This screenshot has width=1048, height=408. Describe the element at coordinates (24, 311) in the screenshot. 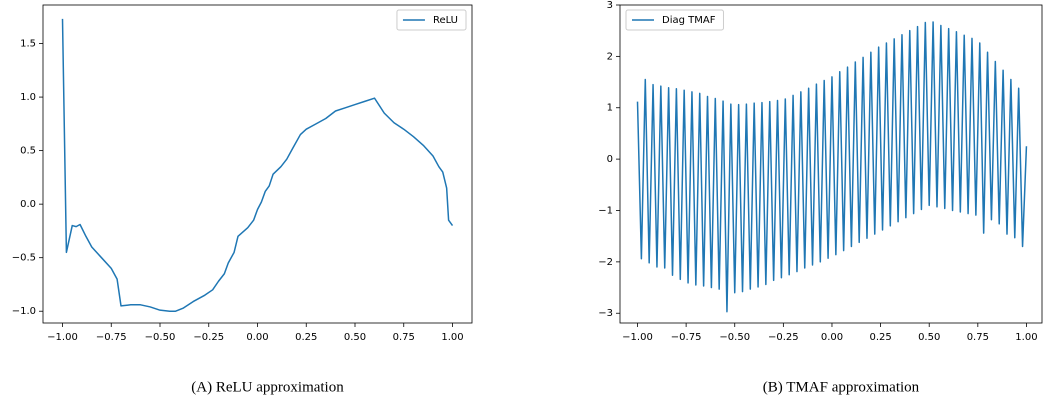

I see `y-tick-label: −1.0` at that location.